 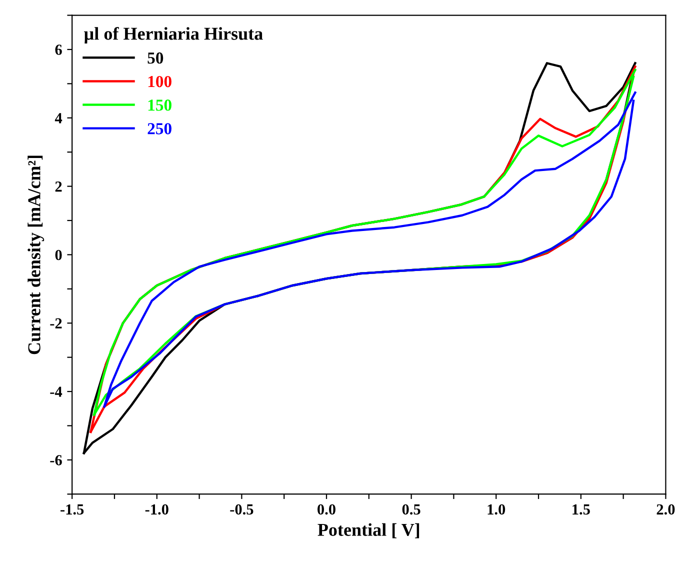 I want to click on x-tick-label: 1.5, so click(x=581, y=509).